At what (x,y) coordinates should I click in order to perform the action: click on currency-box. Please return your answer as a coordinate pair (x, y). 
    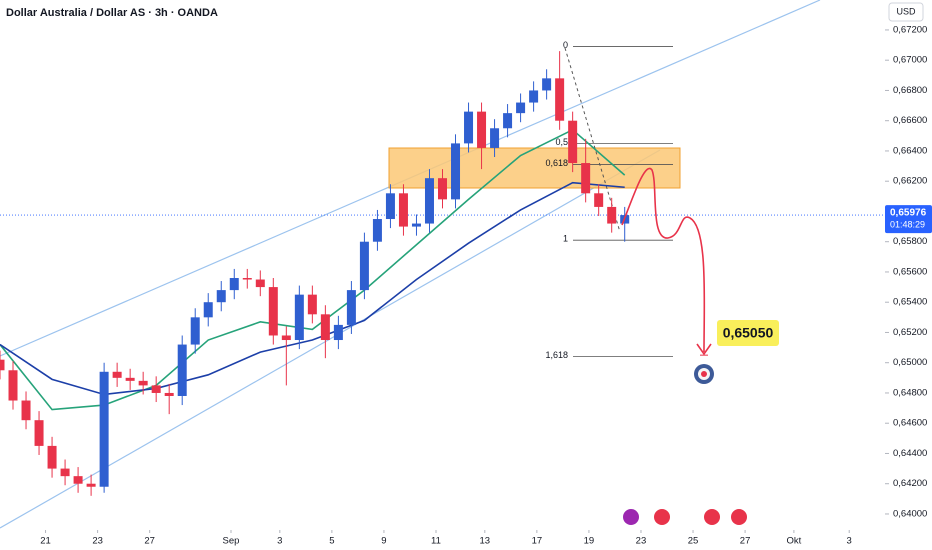
    Looking at the image, I should click on (906, 12).